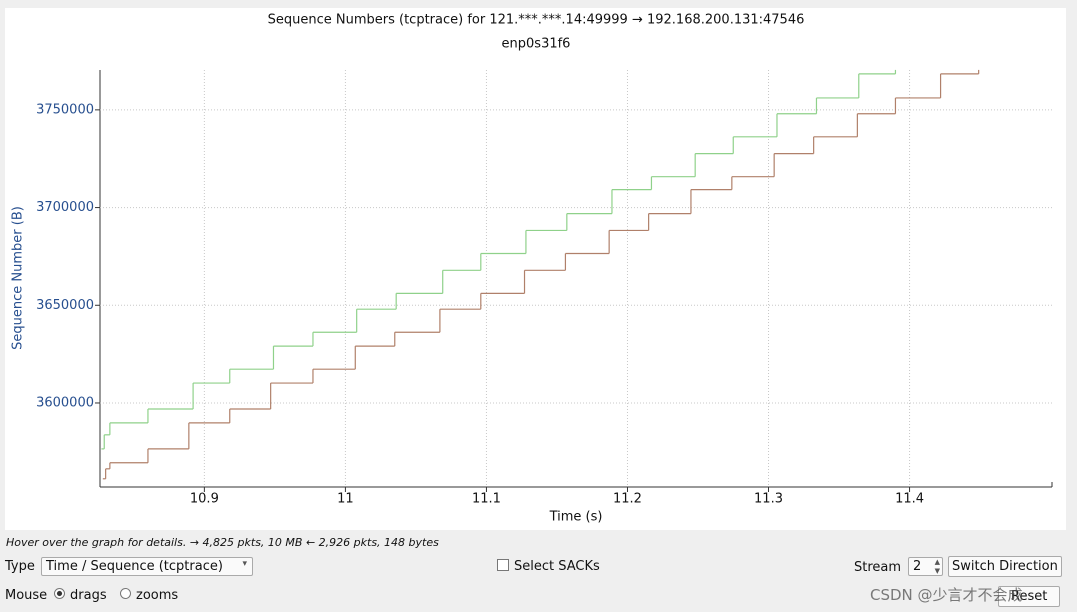  Describe the element at coordinates (946, 595) in the screenshot. I see `watermark: CSDN @少言才不会成` at that location.